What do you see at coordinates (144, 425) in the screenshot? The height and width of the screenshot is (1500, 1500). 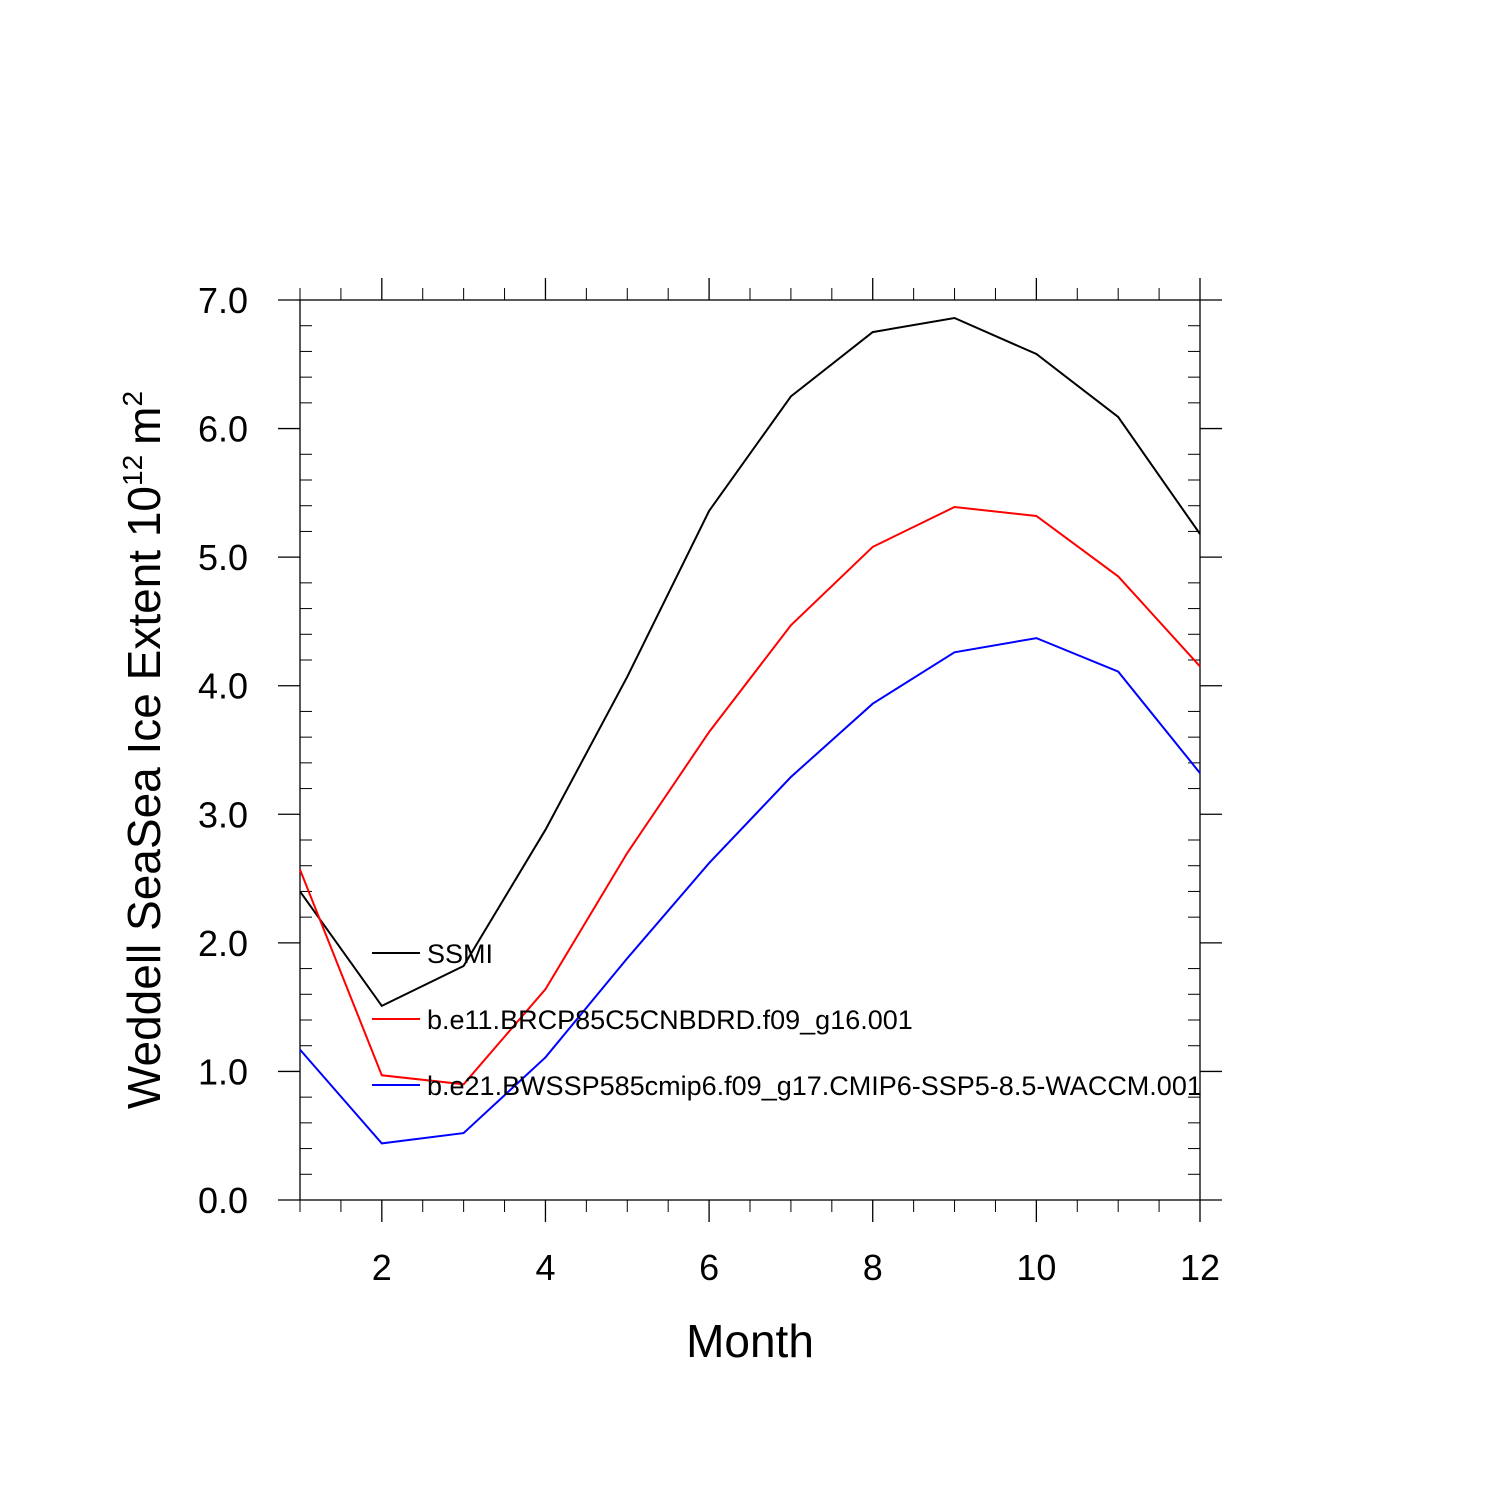 I see `y-axis-title-unit: m` at bounding box center [144, 425].